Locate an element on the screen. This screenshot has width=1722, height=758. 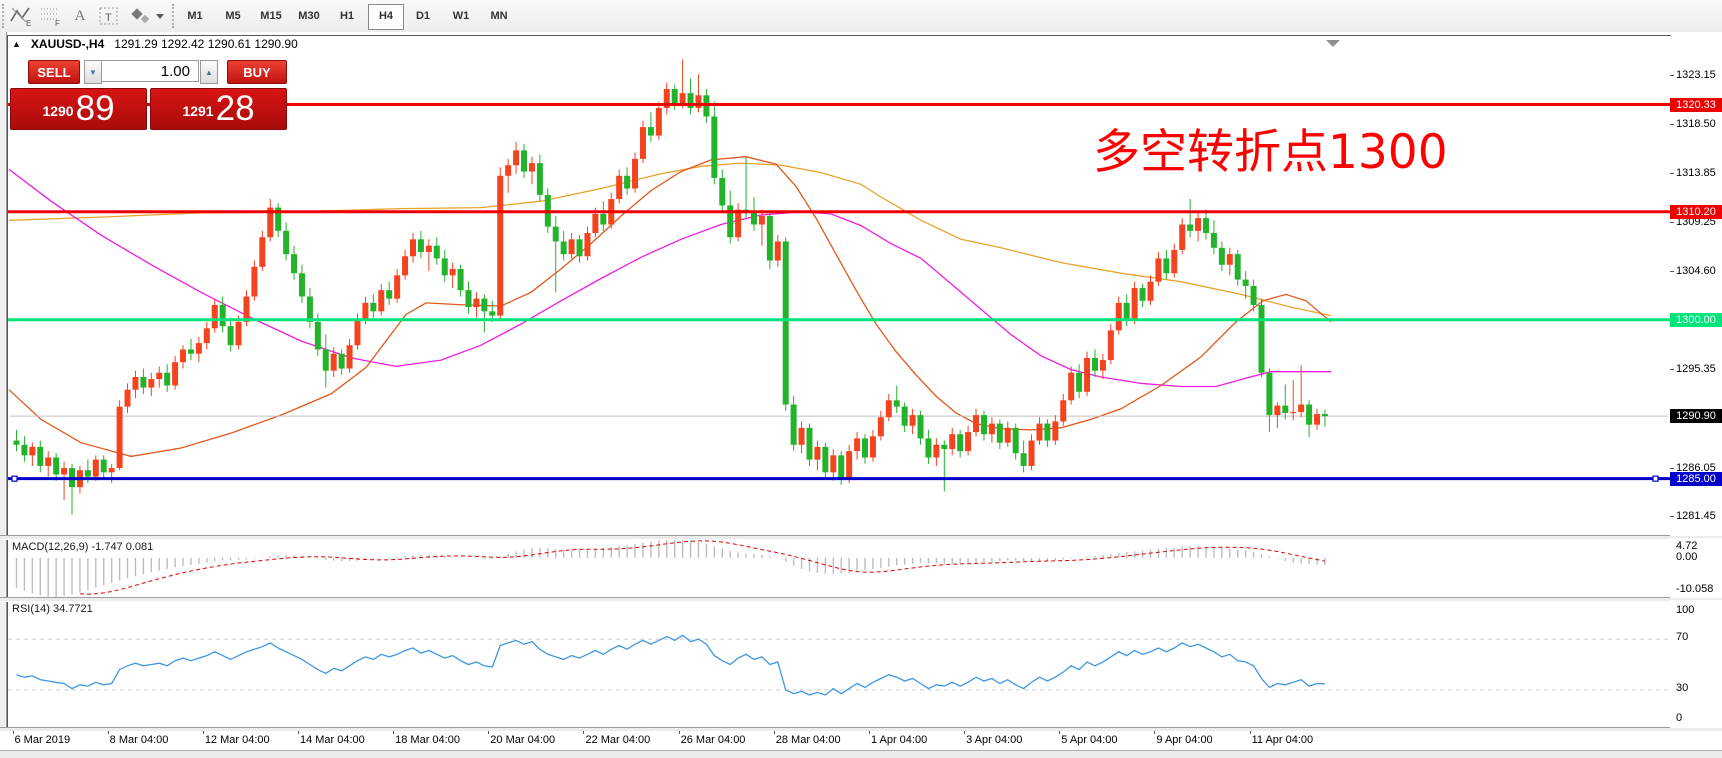
sell-price-big: 89 is located at coordinates (95, 108).